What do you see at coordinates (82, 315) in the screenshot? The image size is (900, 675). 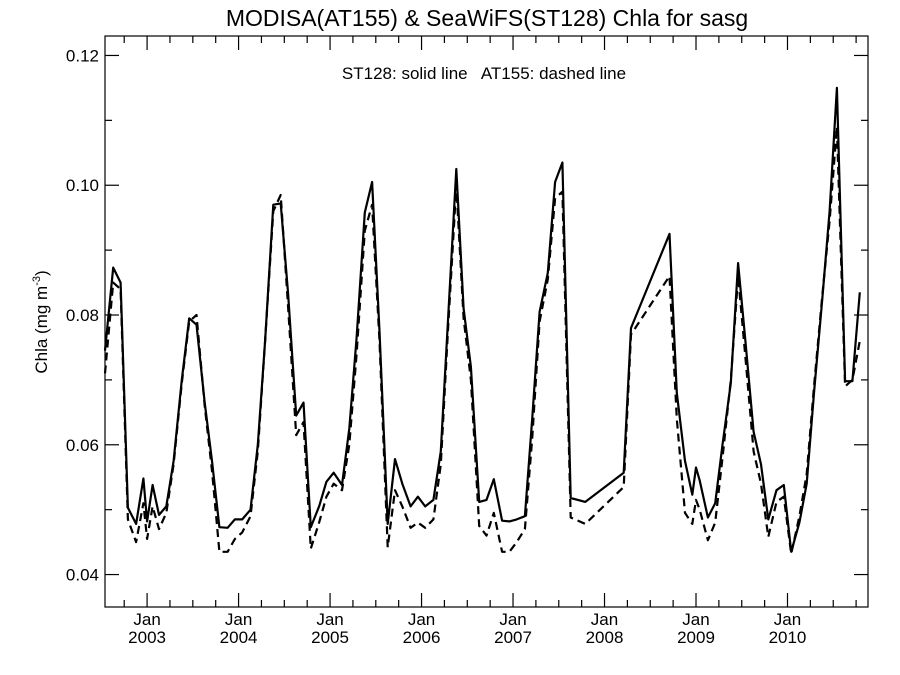 I see `y-tick-label: 0.08` at bounding box center [82, 315].